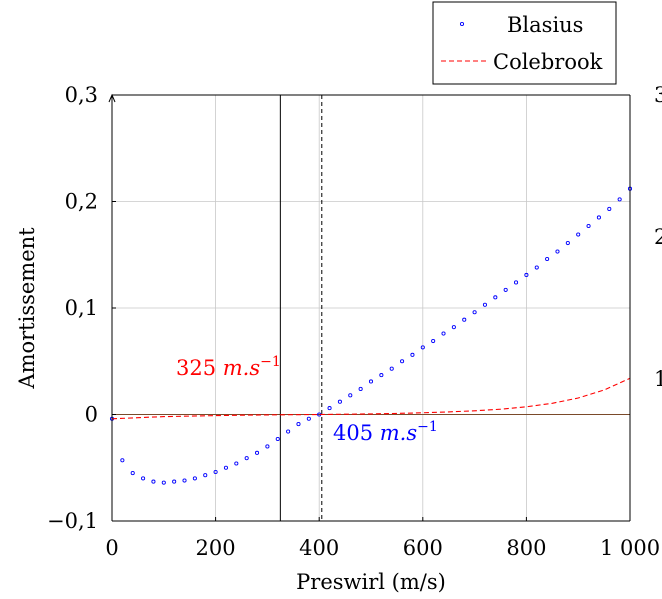 The height and width of the screenshot is (599, 662). Describe the element at coordinates (371, 582) in the screenshot. I see `x-axis-title: Preswirl (m/s)` at that location.